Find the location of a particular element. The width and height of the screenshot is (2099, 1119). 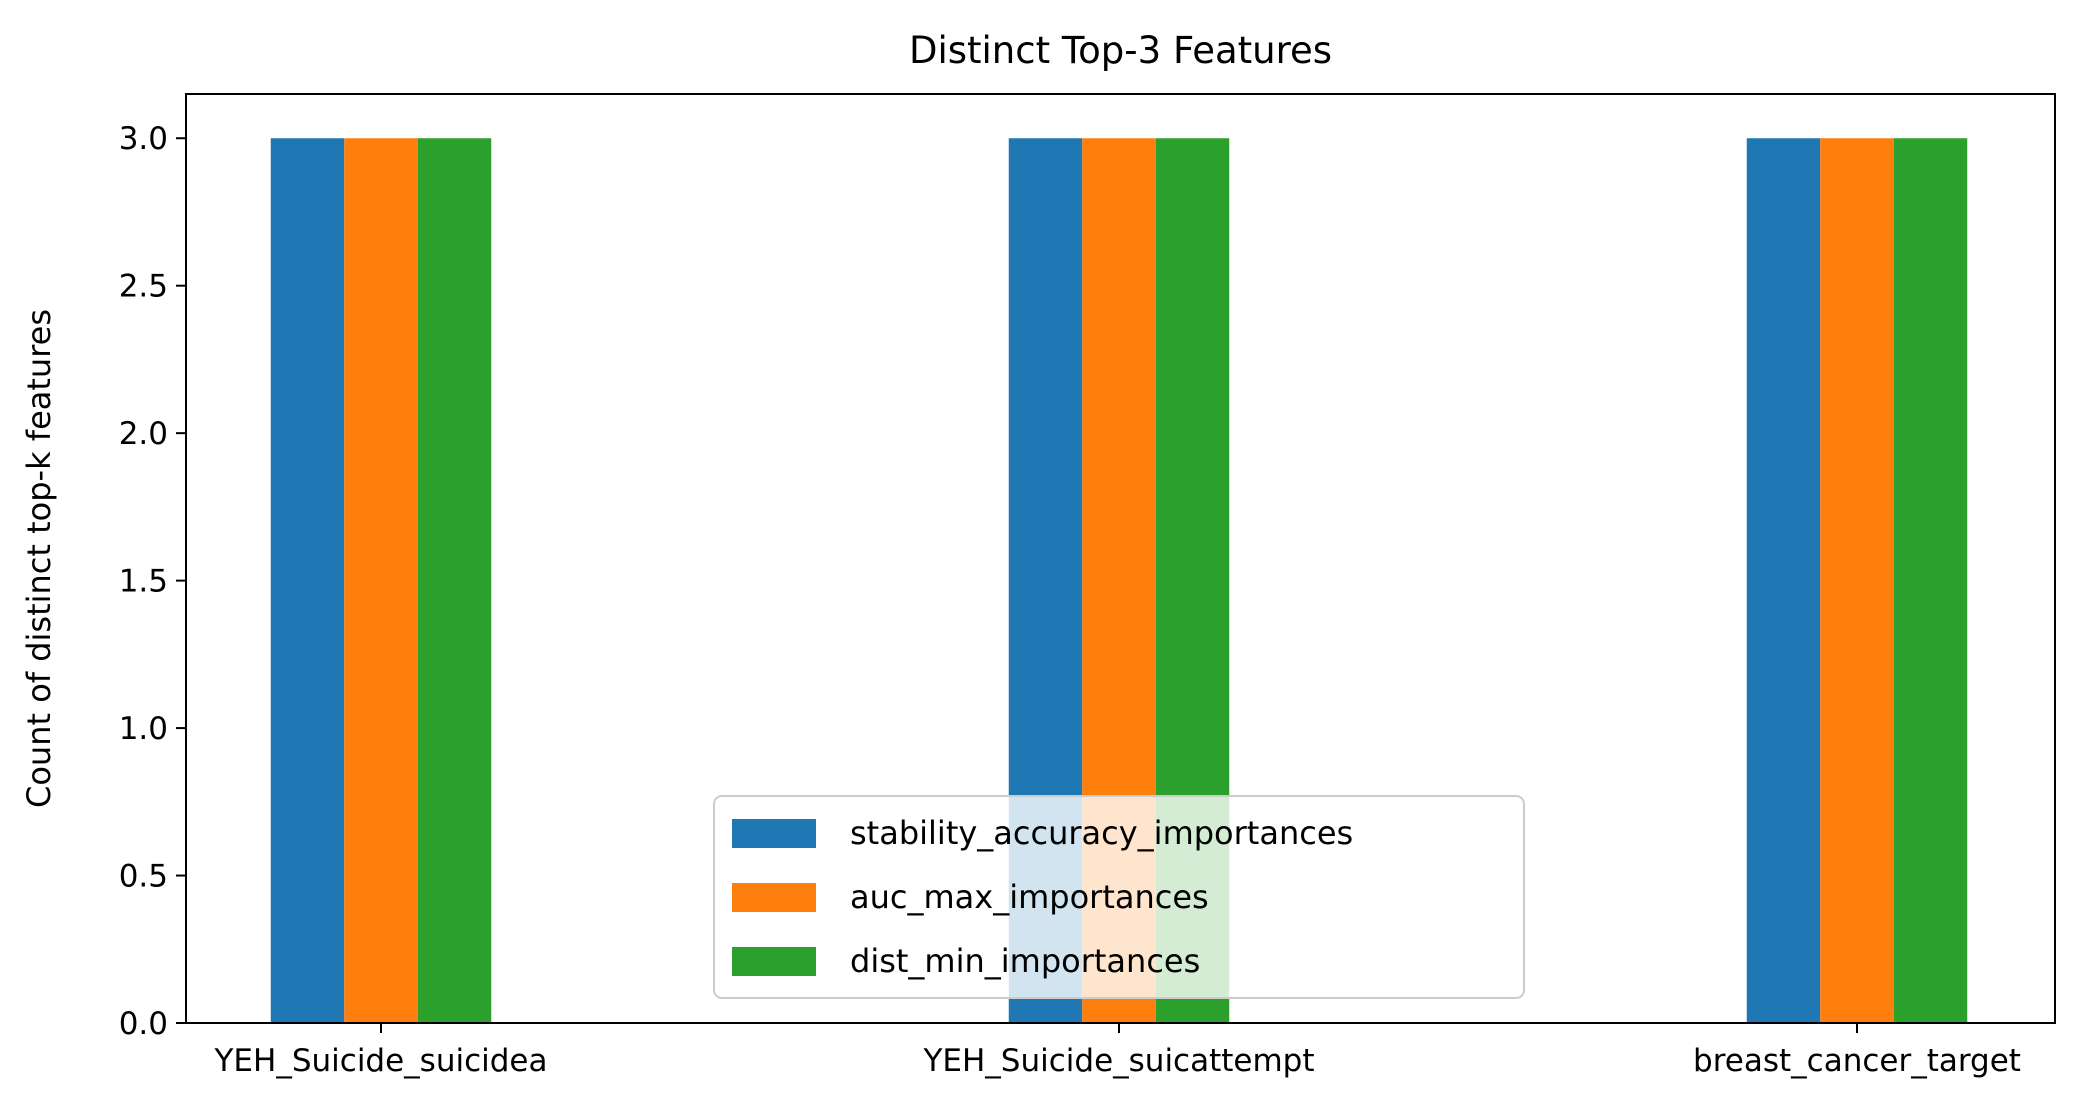

x-tick-label: YEH_Suicide_suicattempt is located at coordinates (1118, 1061).